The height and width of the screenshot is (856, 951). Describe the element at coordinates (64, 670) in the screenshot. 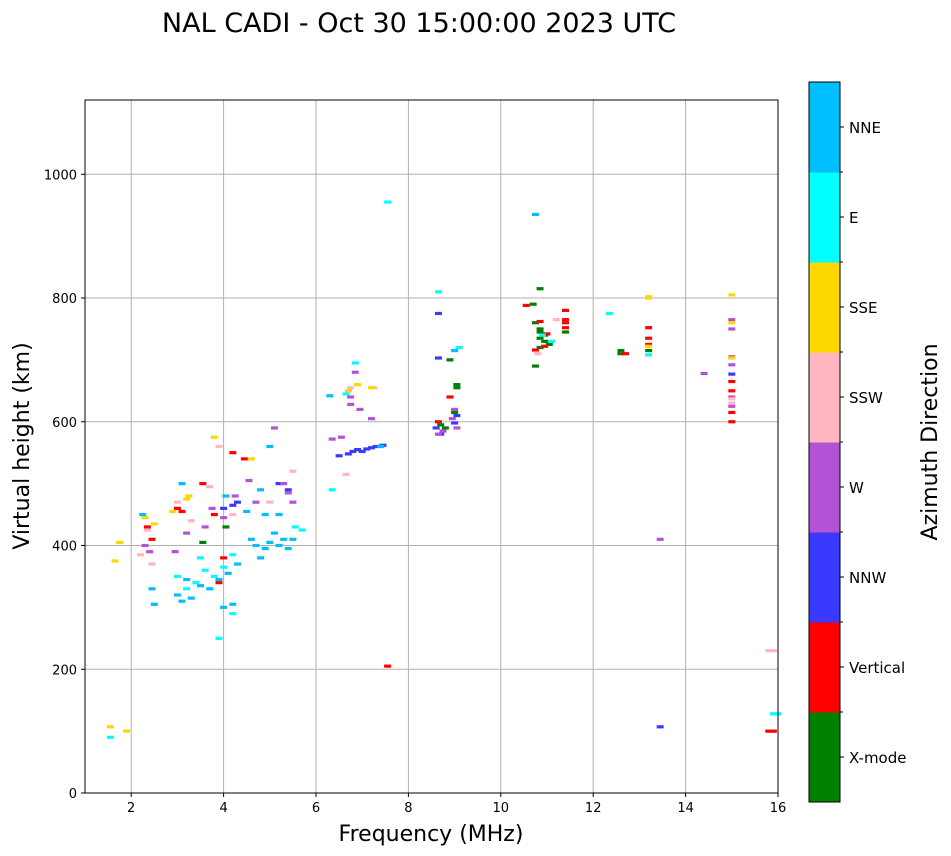

I see `y-tick-label: 200` at that location.